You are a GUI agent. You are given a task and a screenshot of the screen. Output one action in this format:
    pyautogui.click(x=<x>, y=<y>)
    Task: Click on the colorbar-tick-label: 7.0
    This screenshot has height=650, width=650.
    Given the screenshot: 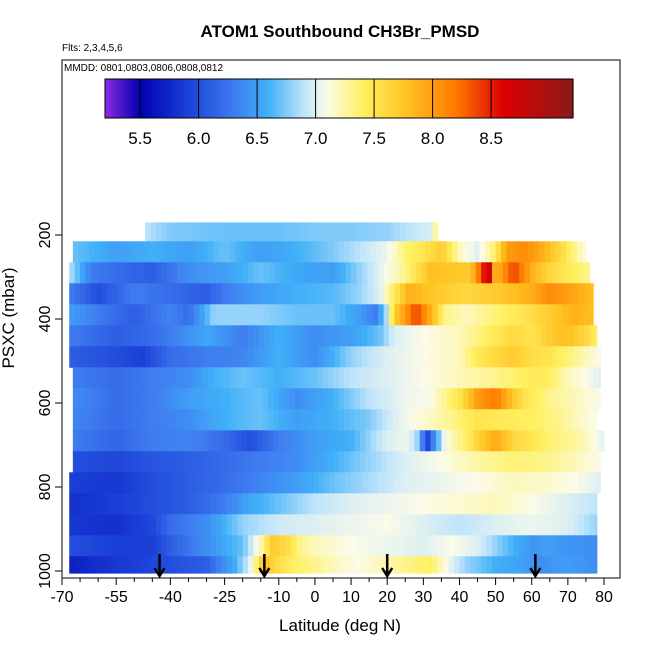 What is the action you would take?
    pyautogui.click(x=316, y=138)
    